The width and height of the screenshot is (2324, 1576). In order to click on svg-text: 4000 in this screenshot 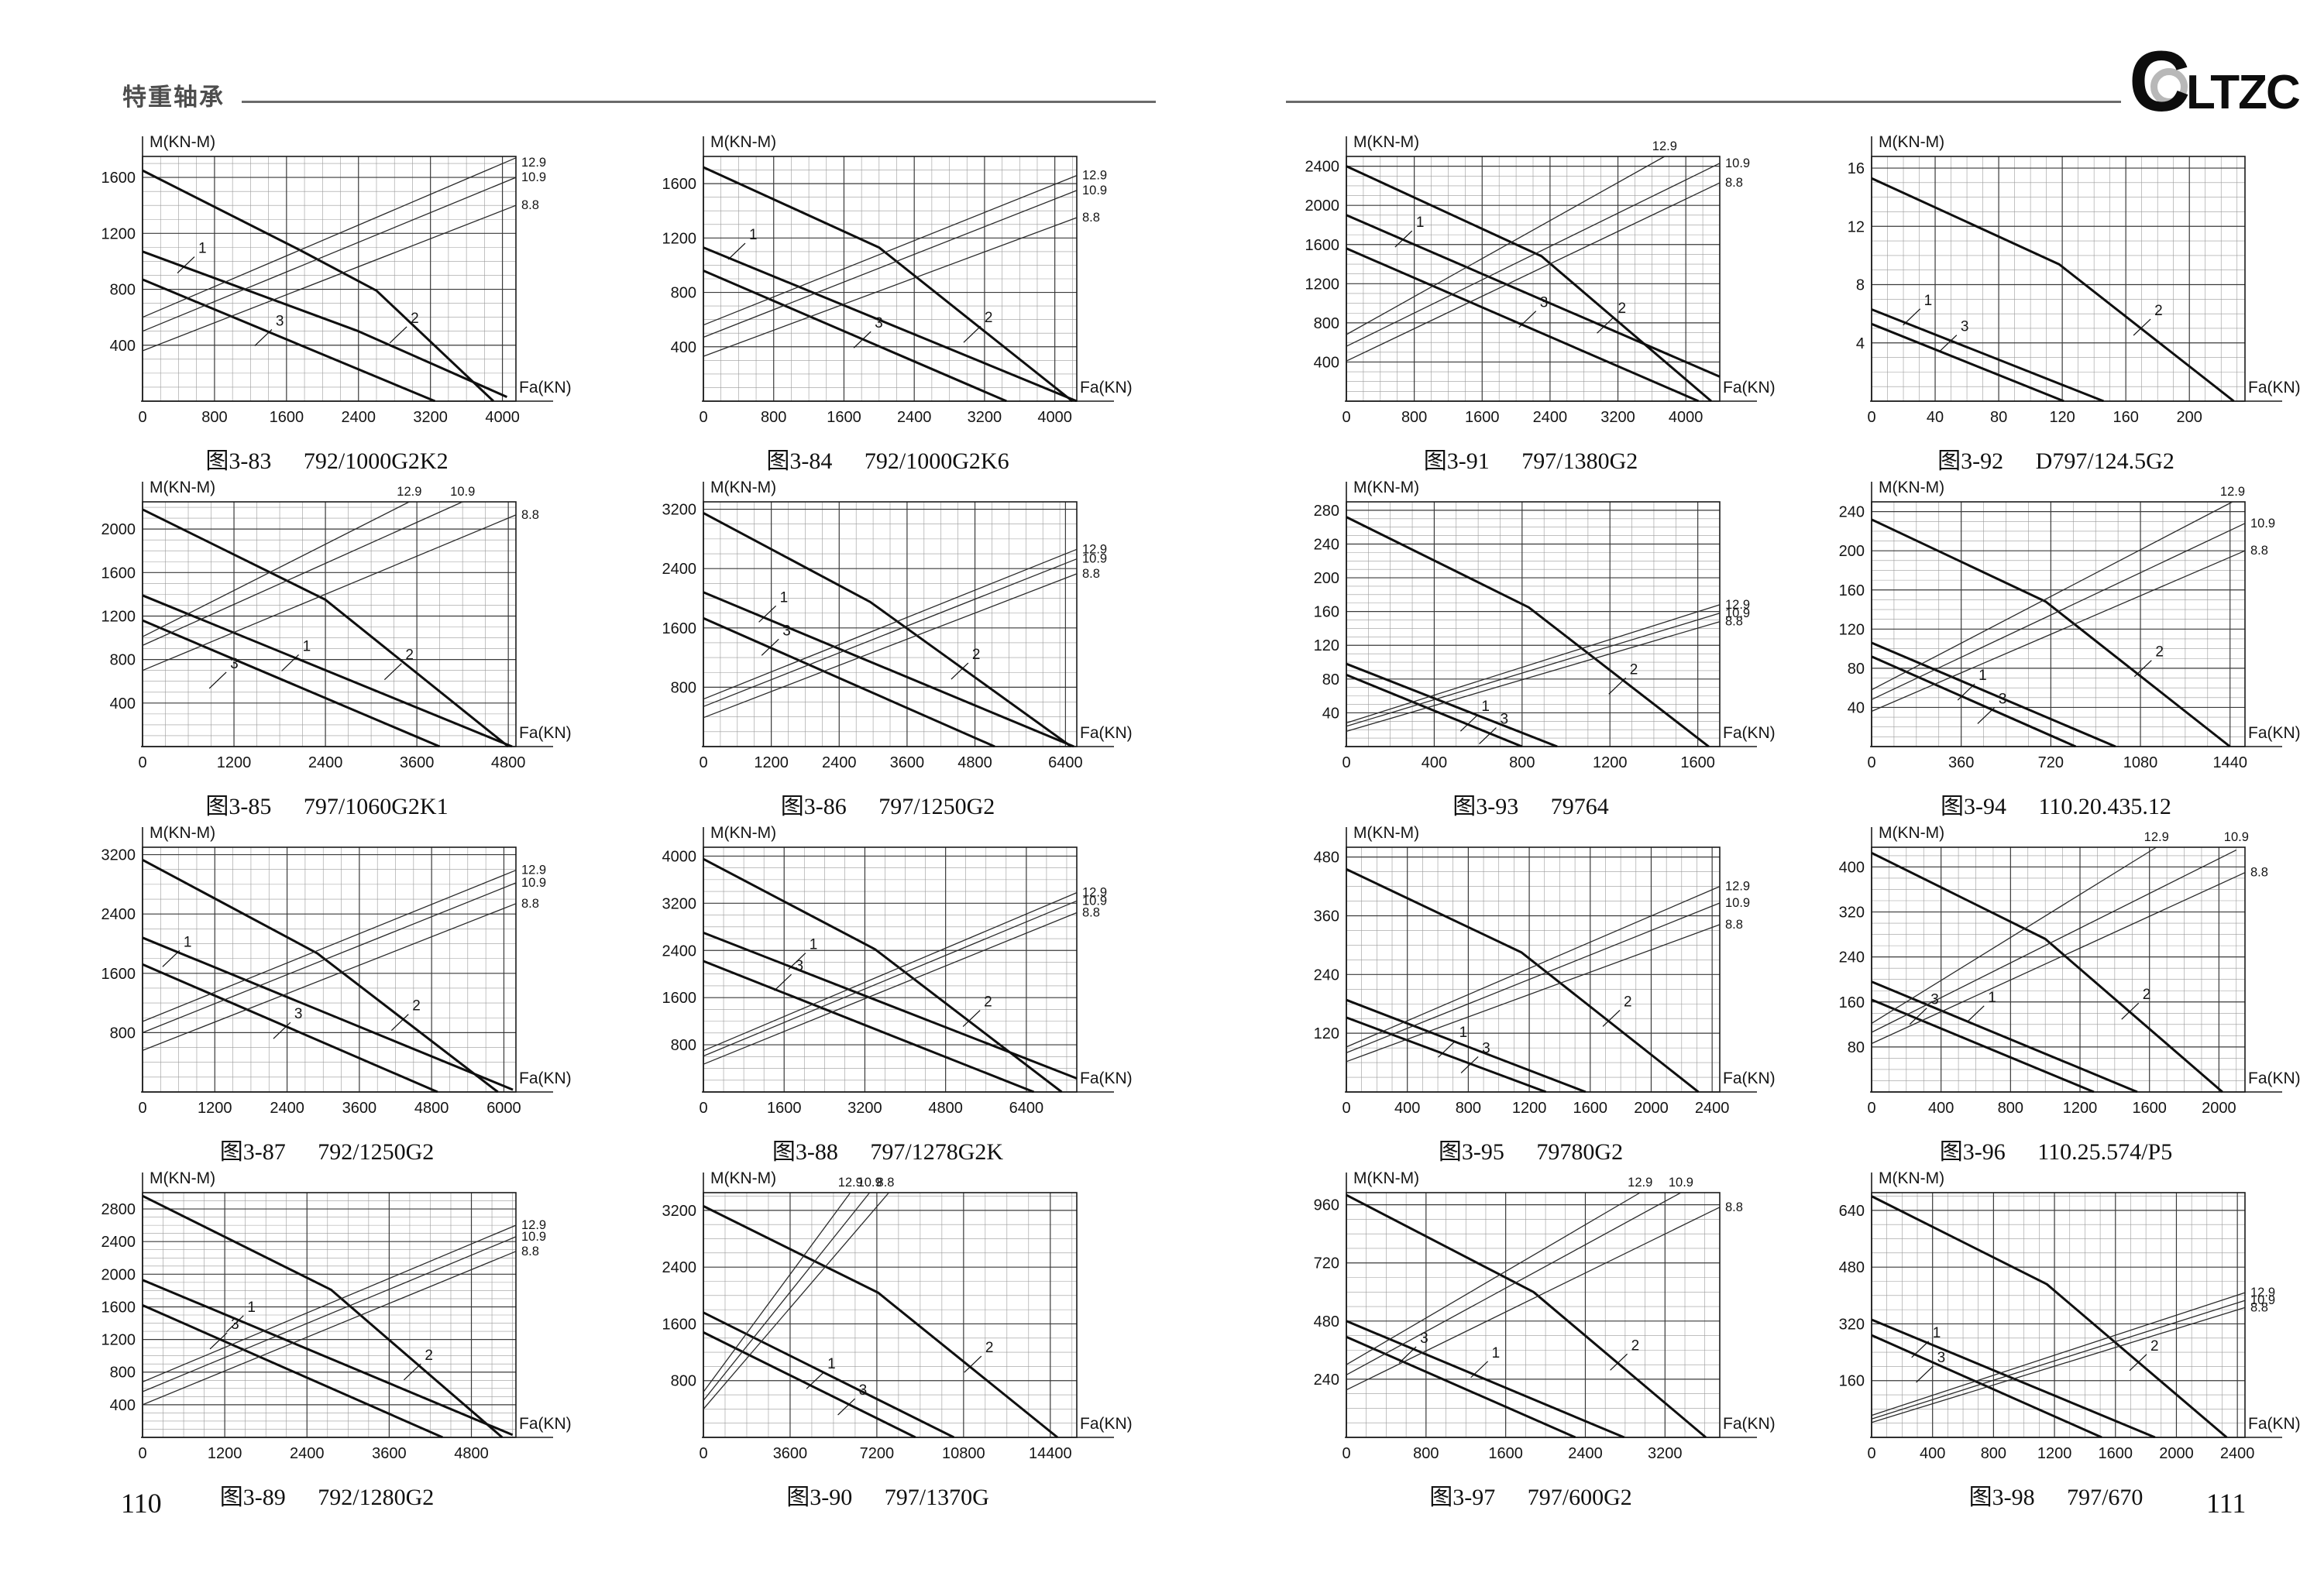, I will do `click(502, 417)`.